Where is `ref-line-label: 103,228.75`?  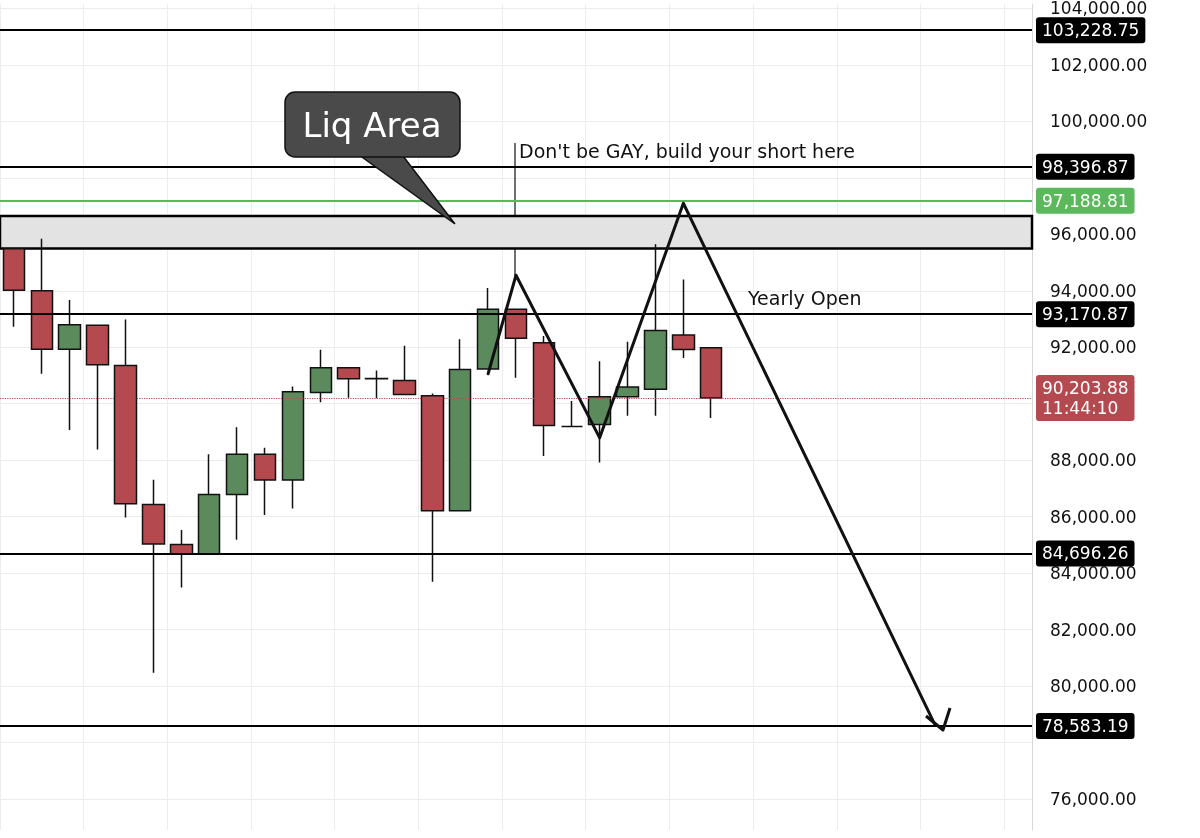 ref-line-label: 103,228.75 is located at coordinates (1091, 30).